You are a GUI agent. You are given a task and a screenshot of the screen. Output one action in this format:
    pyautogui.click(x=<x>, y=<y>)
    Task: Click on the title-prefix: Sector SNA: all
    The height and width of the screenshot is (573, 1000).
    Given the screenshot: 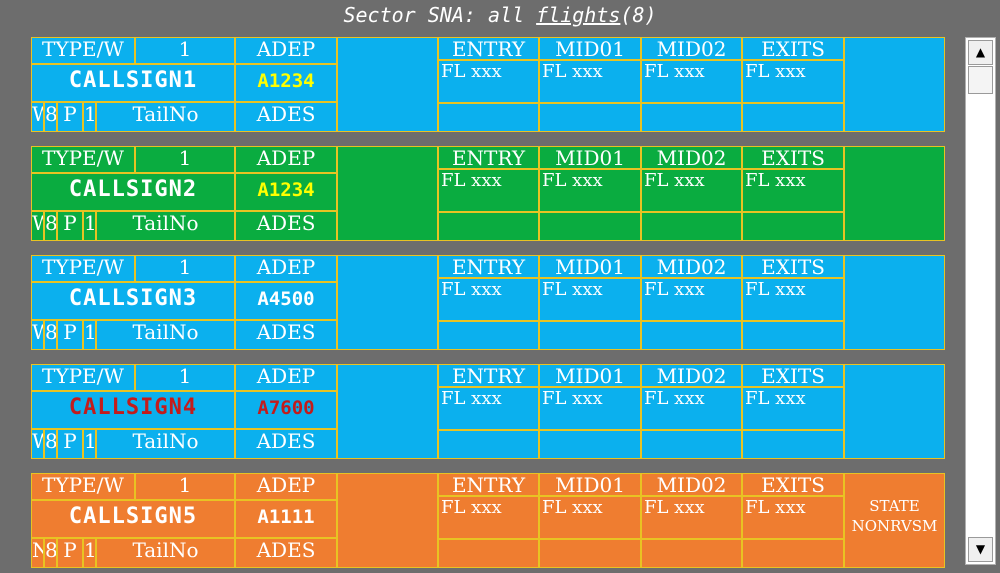 What is the action you would take?
    pyautogui.click(x=440, y=15)
    